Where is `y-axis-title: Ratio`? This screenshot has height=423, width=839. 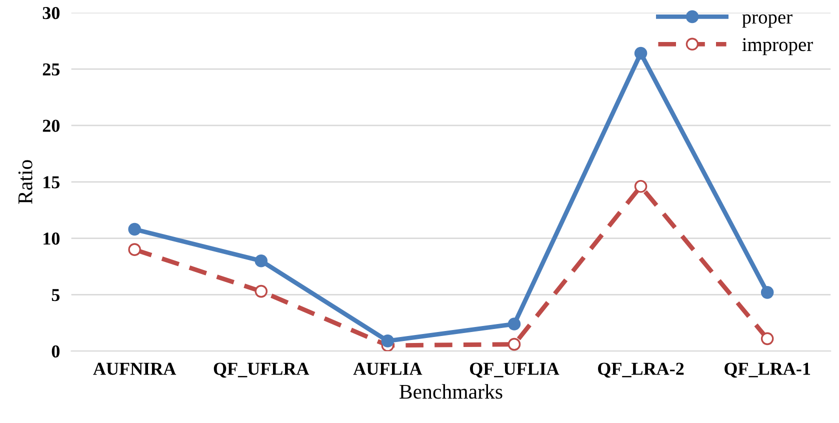
y-axis-title: Ratio is located at coordinates (25, 182).